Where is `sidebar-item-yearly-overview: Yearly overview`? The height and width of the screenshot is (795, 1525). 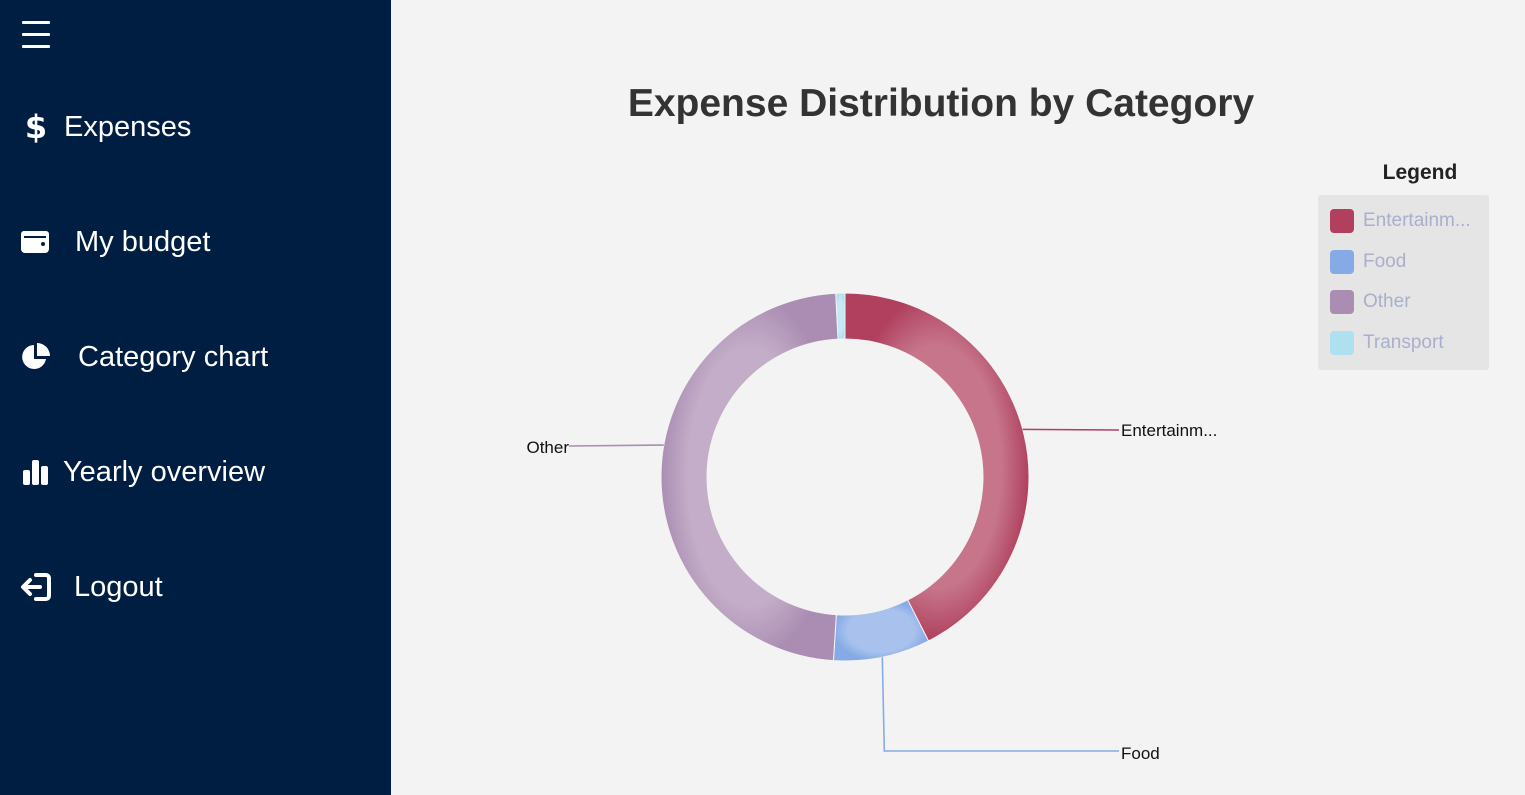 sidebar-item-yearly-overview: Yearly overview is located at coordinates (195, 472).